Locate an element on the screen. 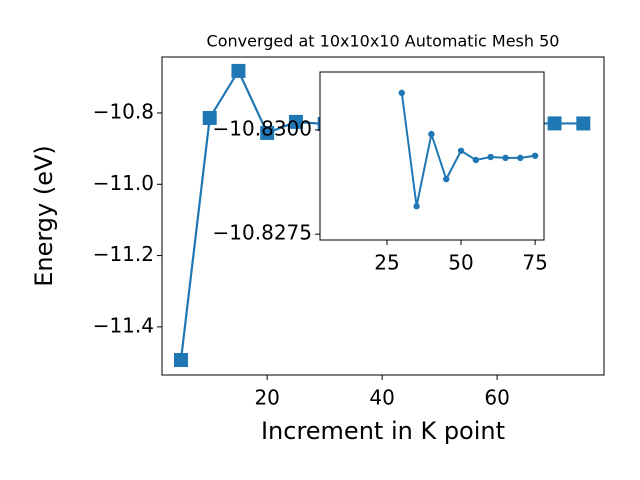 Image resolution: width=640 pixels, height=480 pixels. x-tick-label: 50 is located at coordinates (460, 263).